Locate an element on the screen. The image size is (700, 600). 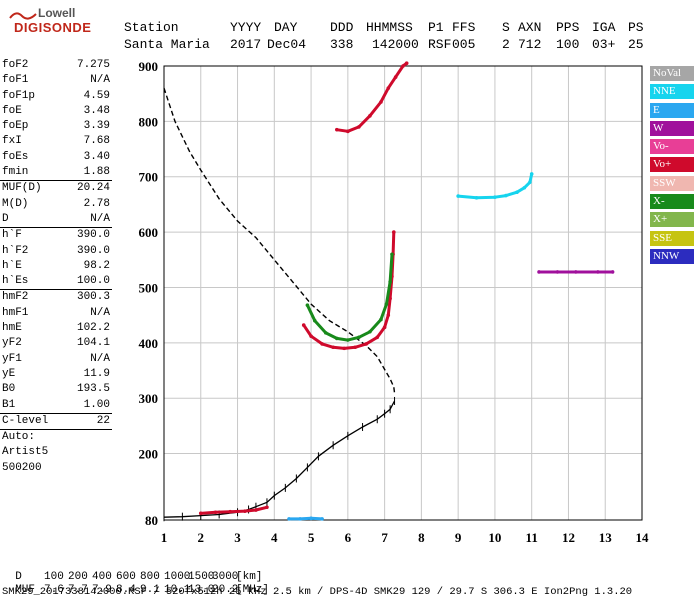
param-label: Auto: is located at coordinates (19, 437).